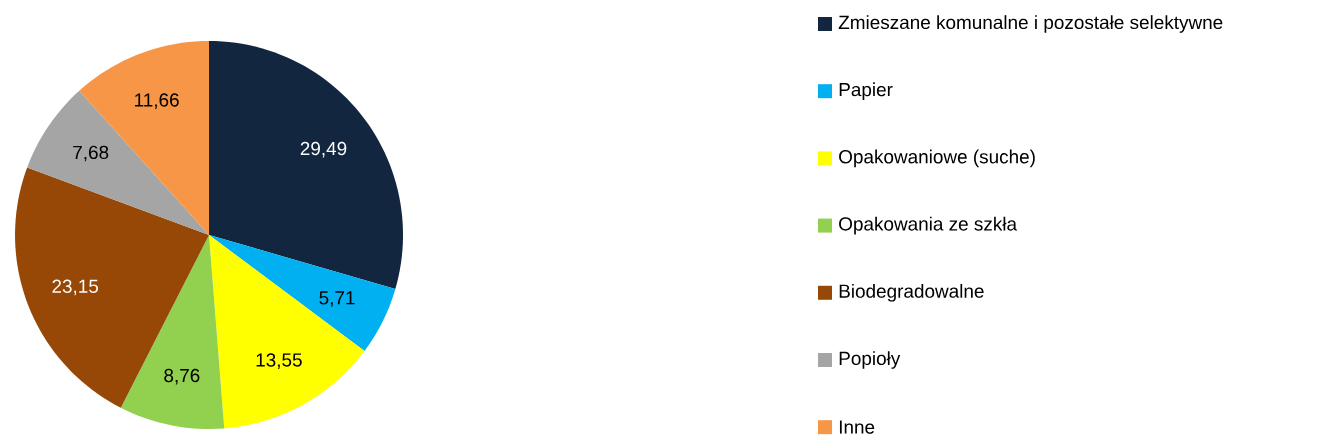 The height and width of the screenshot is (436, 1339). I want to click on legend-label: Opakowania ze szkła, so click(928, 225).